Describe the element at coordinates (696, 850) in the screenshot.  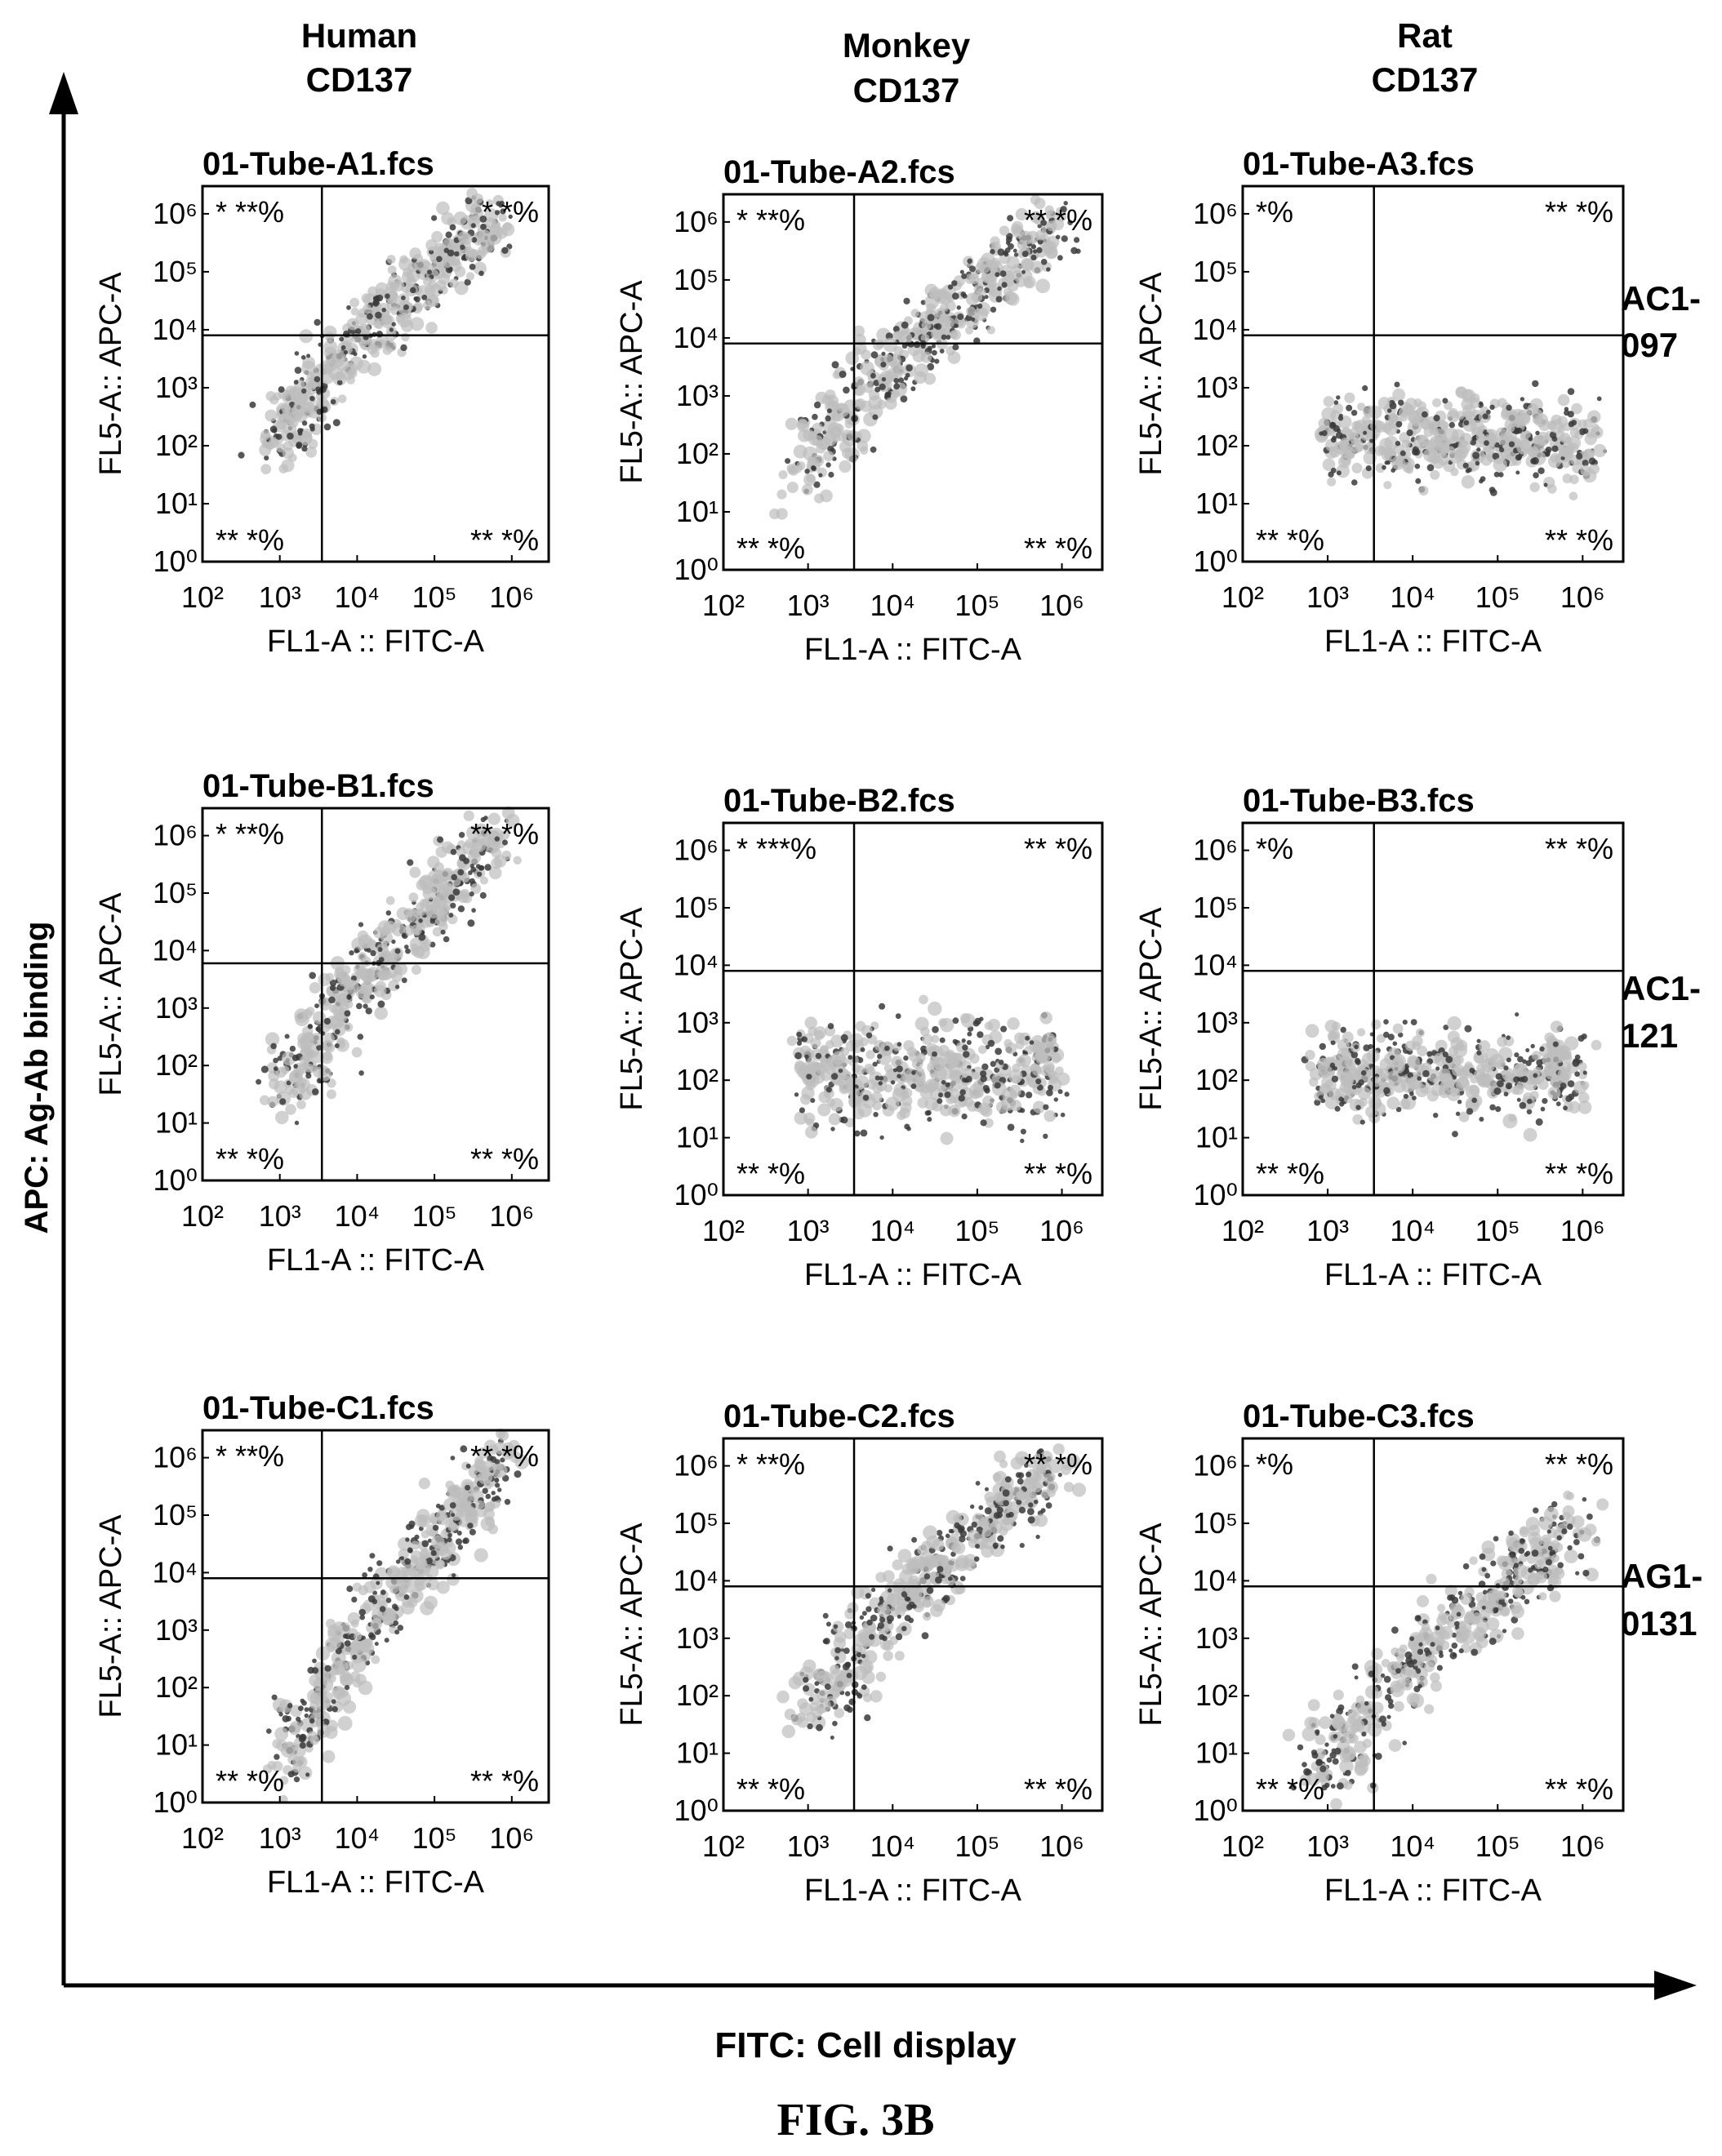
I see `y-tick-label: 10⁶` at that location.